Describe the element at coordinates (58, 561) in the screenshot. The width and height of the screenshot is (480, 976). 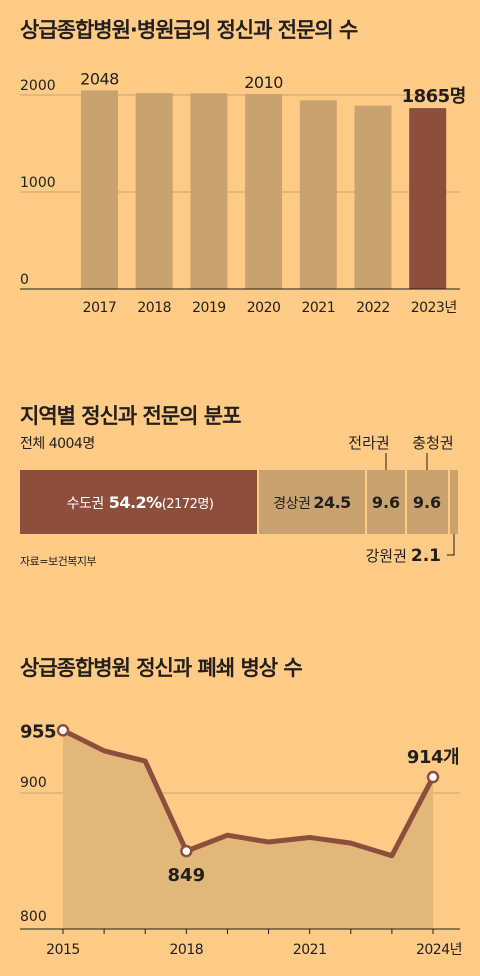
I see `source-note: 자료=보건복지부` at that location.